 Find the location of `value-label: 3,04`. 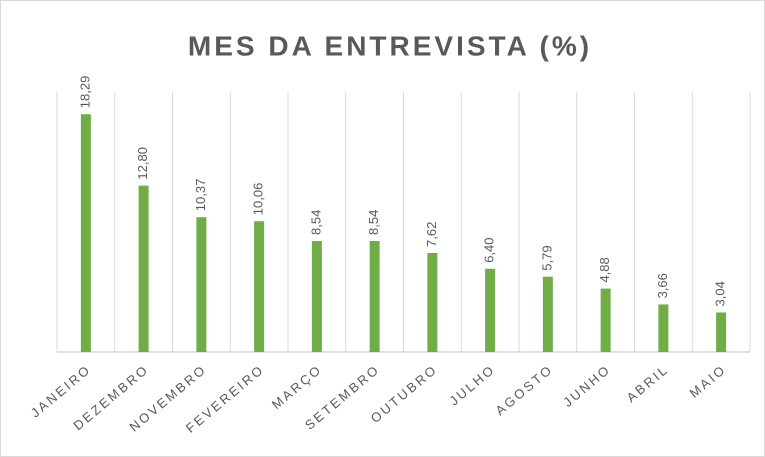

value-label: 3,04 is located at coordinates (720, 293).